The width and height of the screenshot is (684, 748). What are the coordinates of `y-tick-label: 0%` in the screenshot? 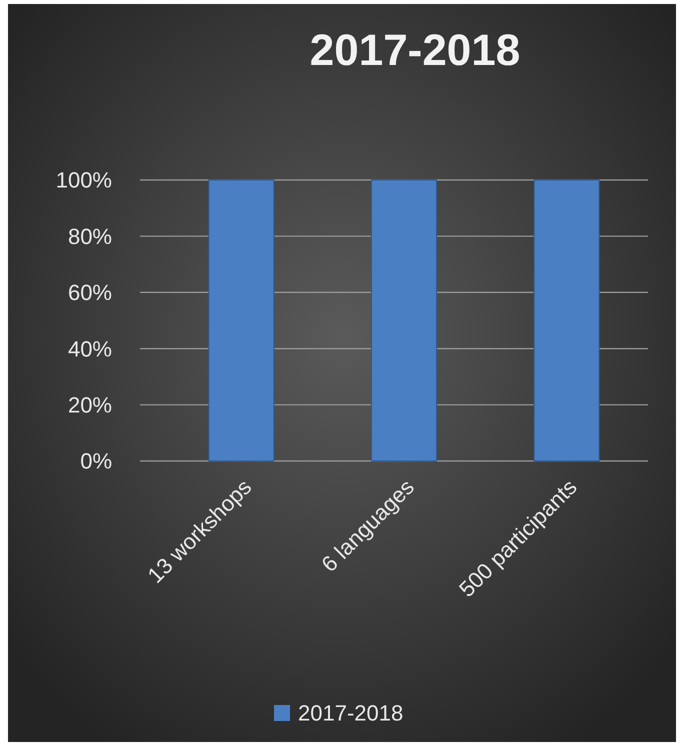 It's located at (96, 461).